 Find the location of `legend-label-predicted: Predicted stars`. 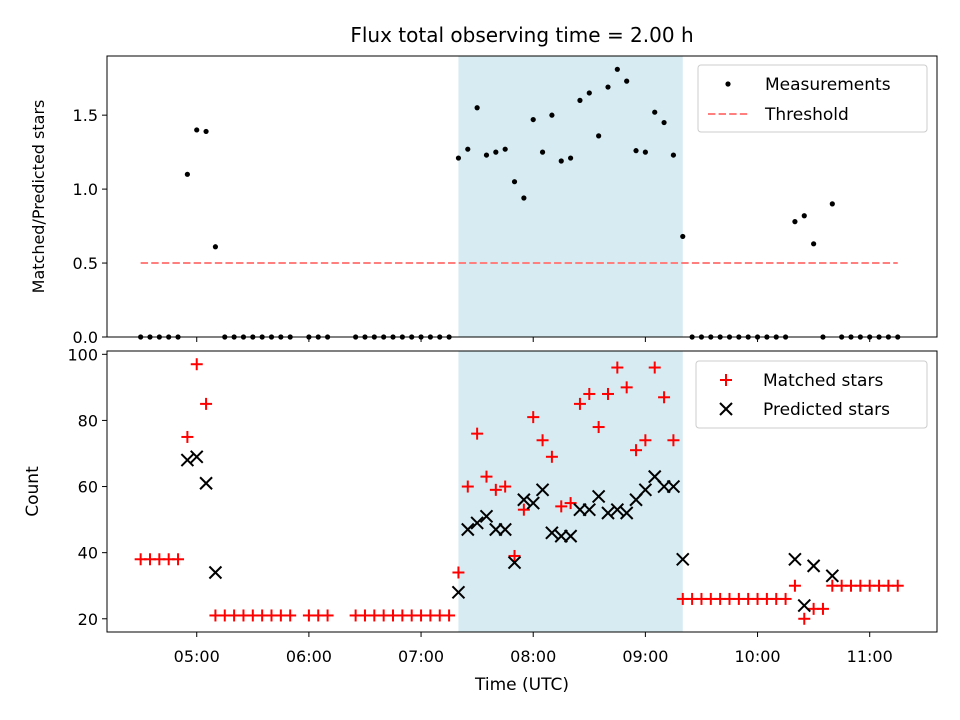

legend-label-predicted: Predicted stars is located at coordinates (826, 410).